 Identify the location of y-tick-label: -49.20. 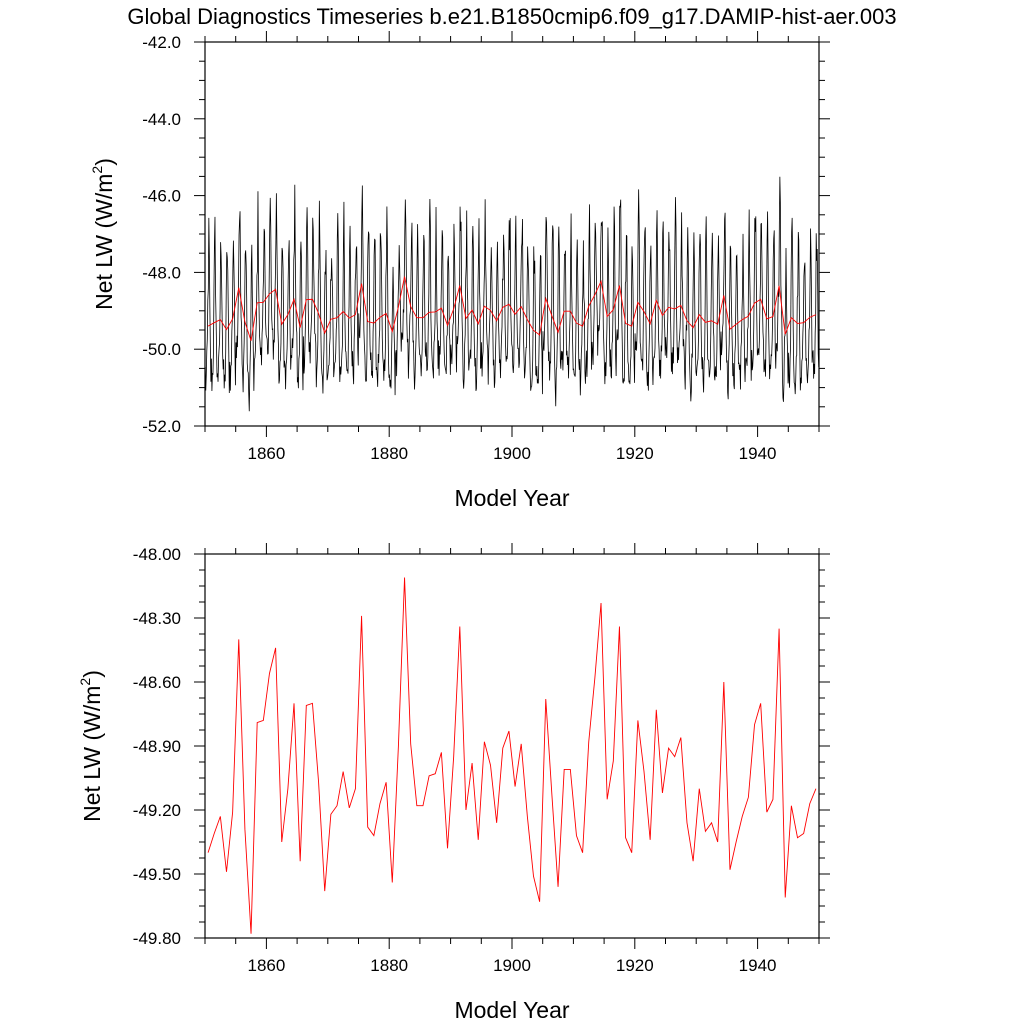
(157, 810).